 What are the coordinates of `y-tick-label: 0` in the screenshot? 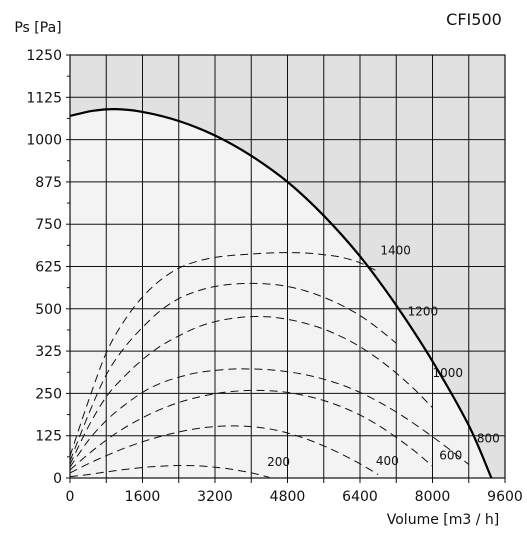 It's located at (57, 479).